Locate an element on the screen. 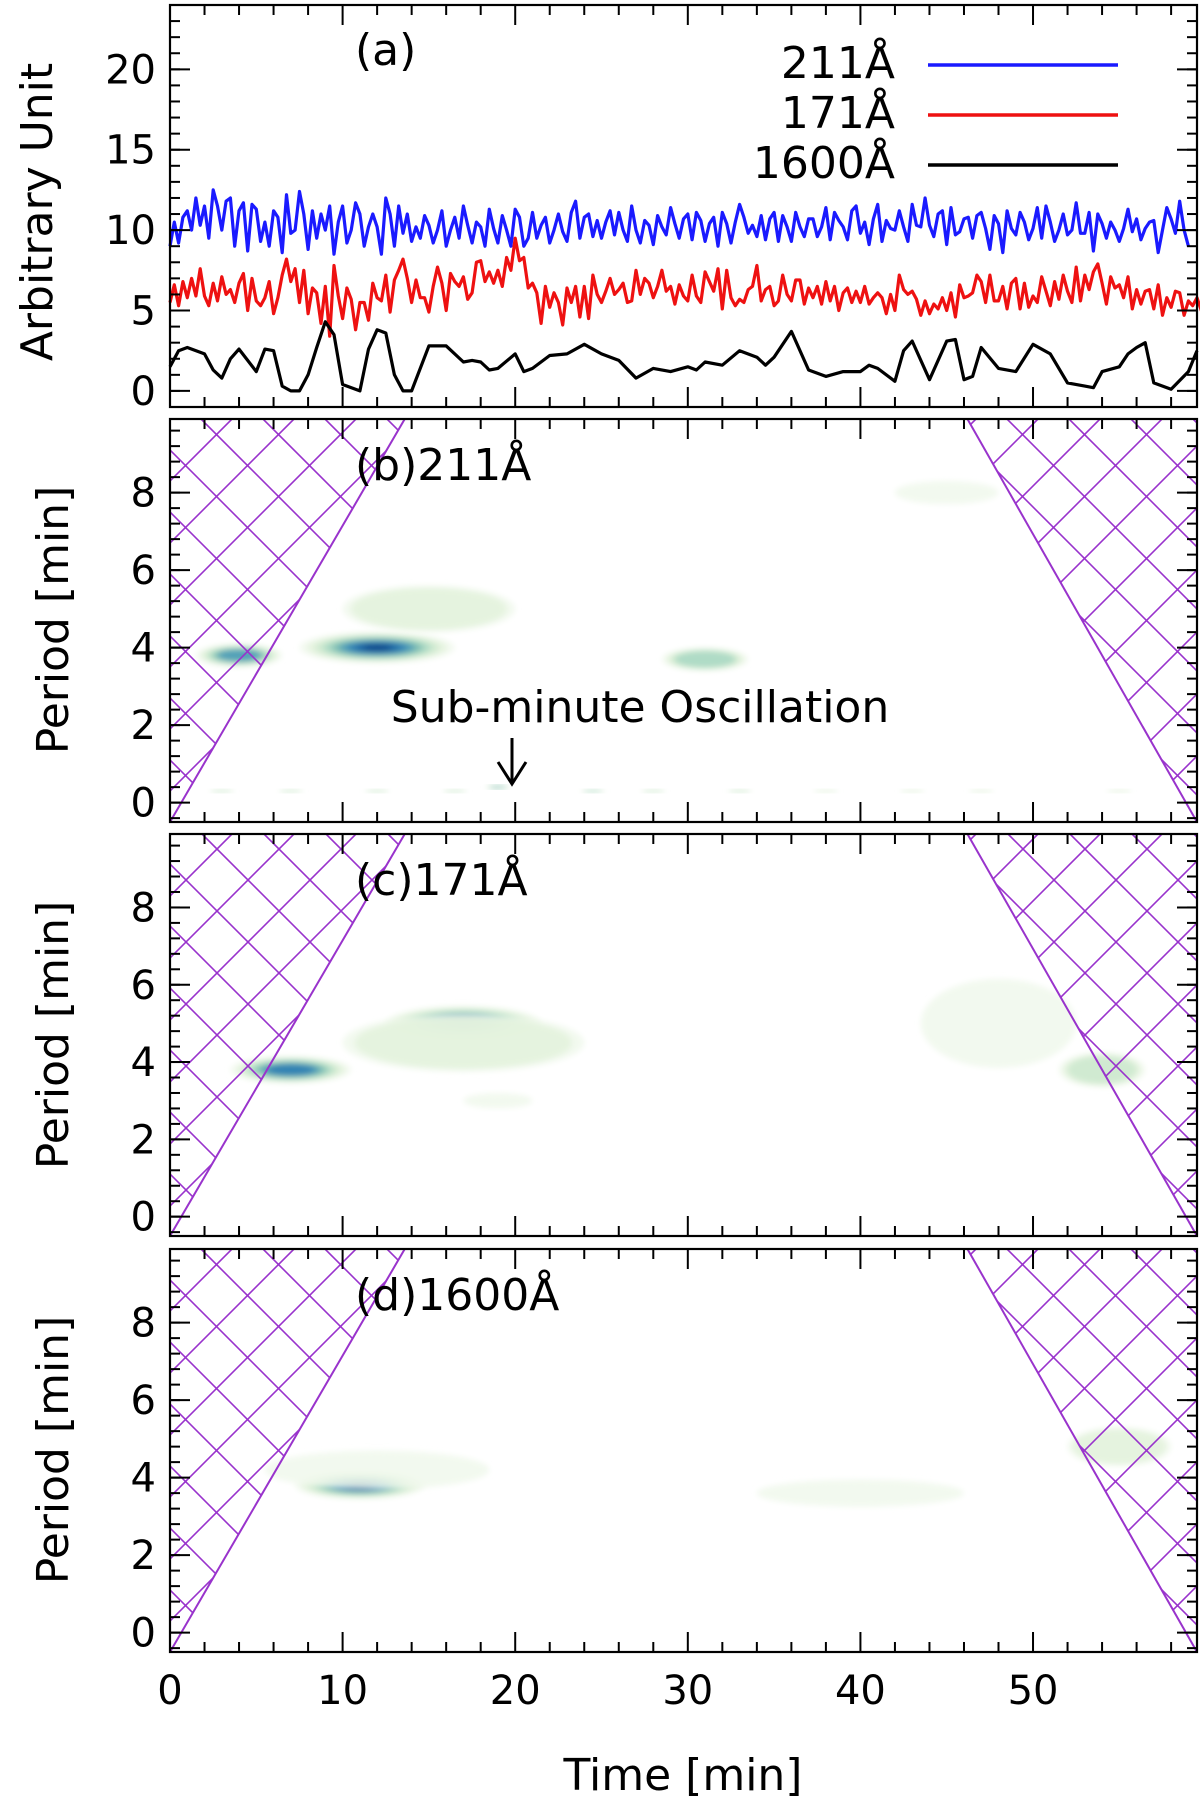  x-tick-label: 10 is located at coordinates (342, 1691).